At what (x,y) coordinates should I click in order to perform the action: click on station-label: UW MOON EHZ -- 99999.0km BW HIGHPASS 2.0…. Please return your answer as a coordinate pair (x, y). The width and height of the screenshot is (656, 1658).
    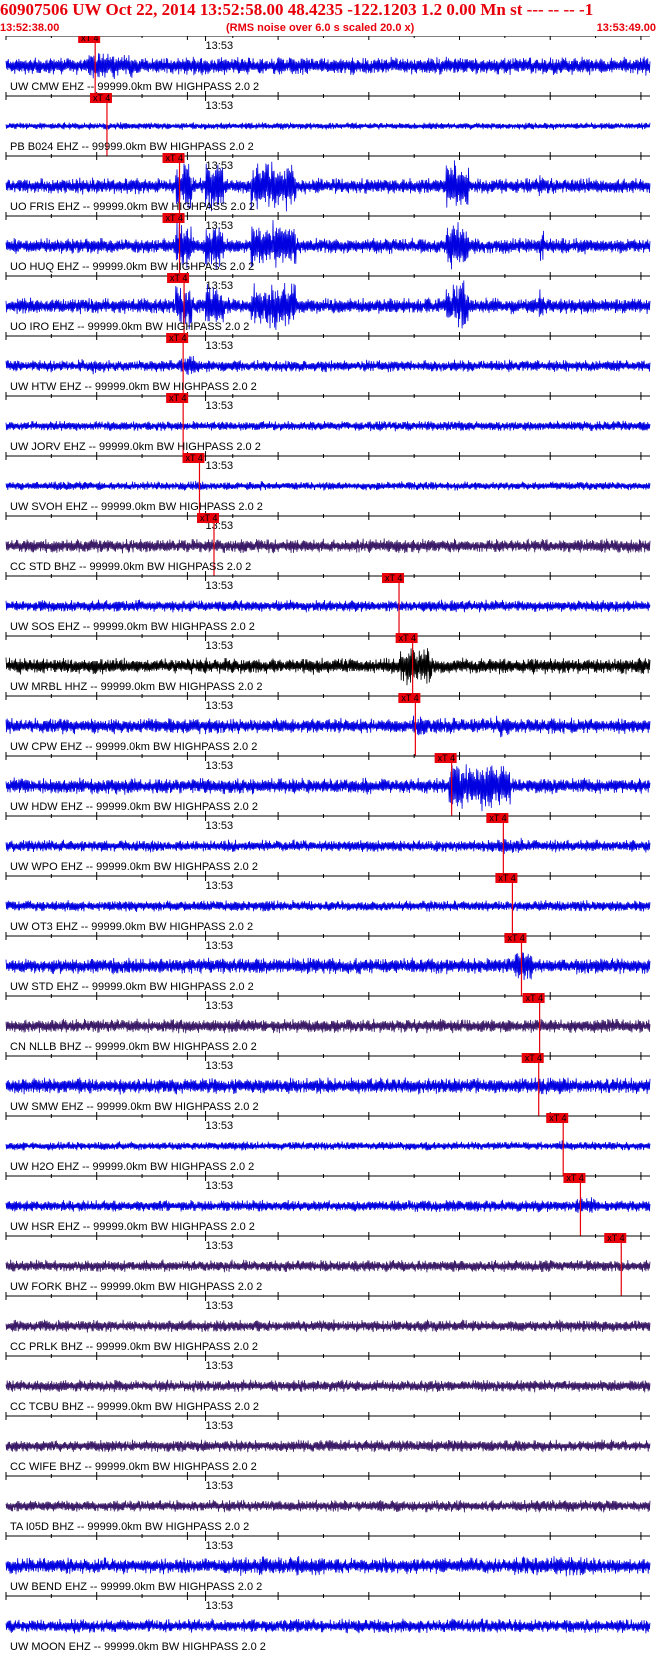
    Looking at the image, I should click on (138, 1647).